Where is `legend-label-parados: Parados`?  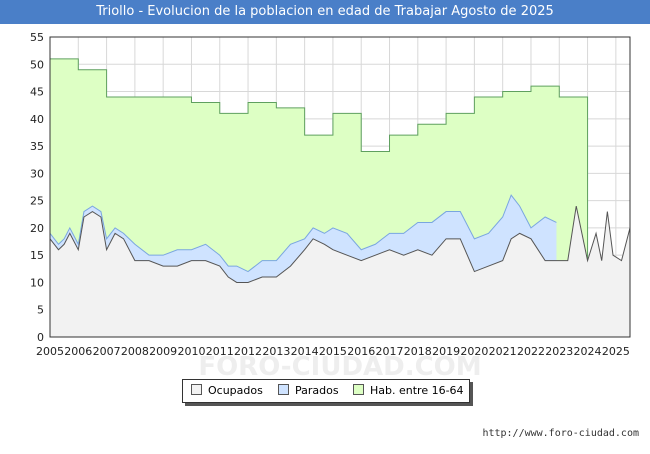 legend-label-parados: Parados is located at coordinates (317, 390).